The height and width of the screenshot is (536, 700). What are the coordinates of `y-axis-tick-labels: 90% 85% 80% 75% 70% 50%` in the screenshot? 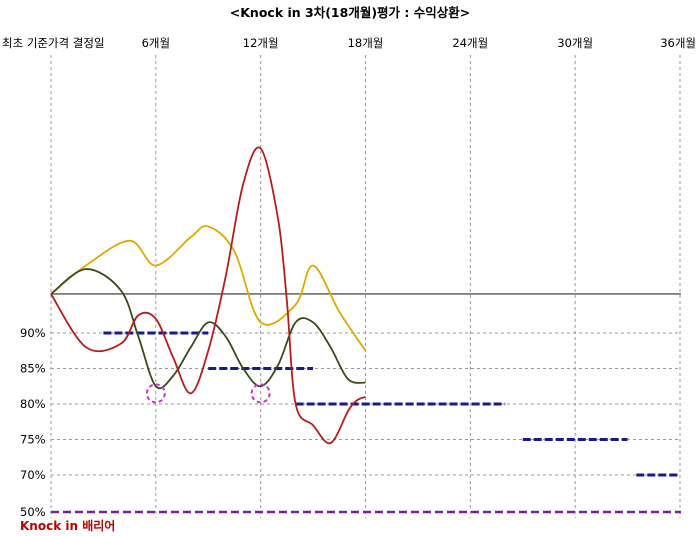 It's located at (33, 422).